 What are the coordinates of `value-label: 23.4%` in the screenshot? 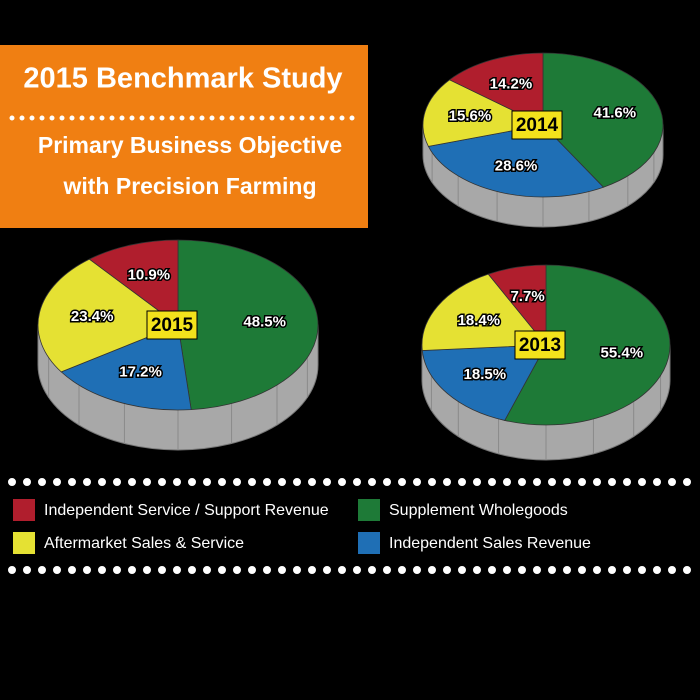 It's located at (92, 316).